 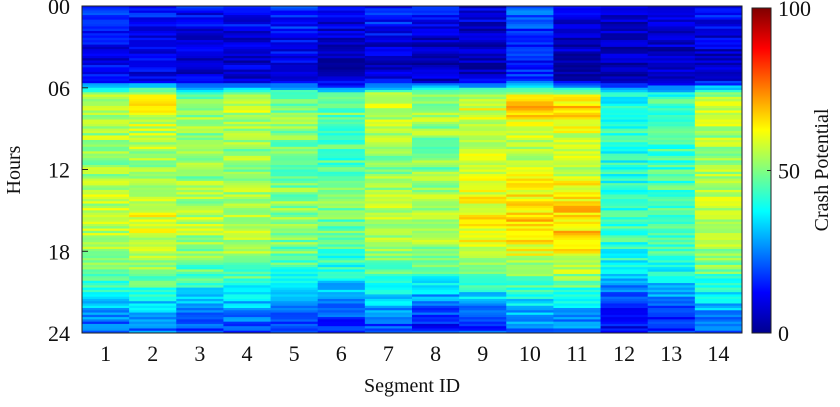 I want to click on x-tick-label: 14, so click(x=718, y=353).